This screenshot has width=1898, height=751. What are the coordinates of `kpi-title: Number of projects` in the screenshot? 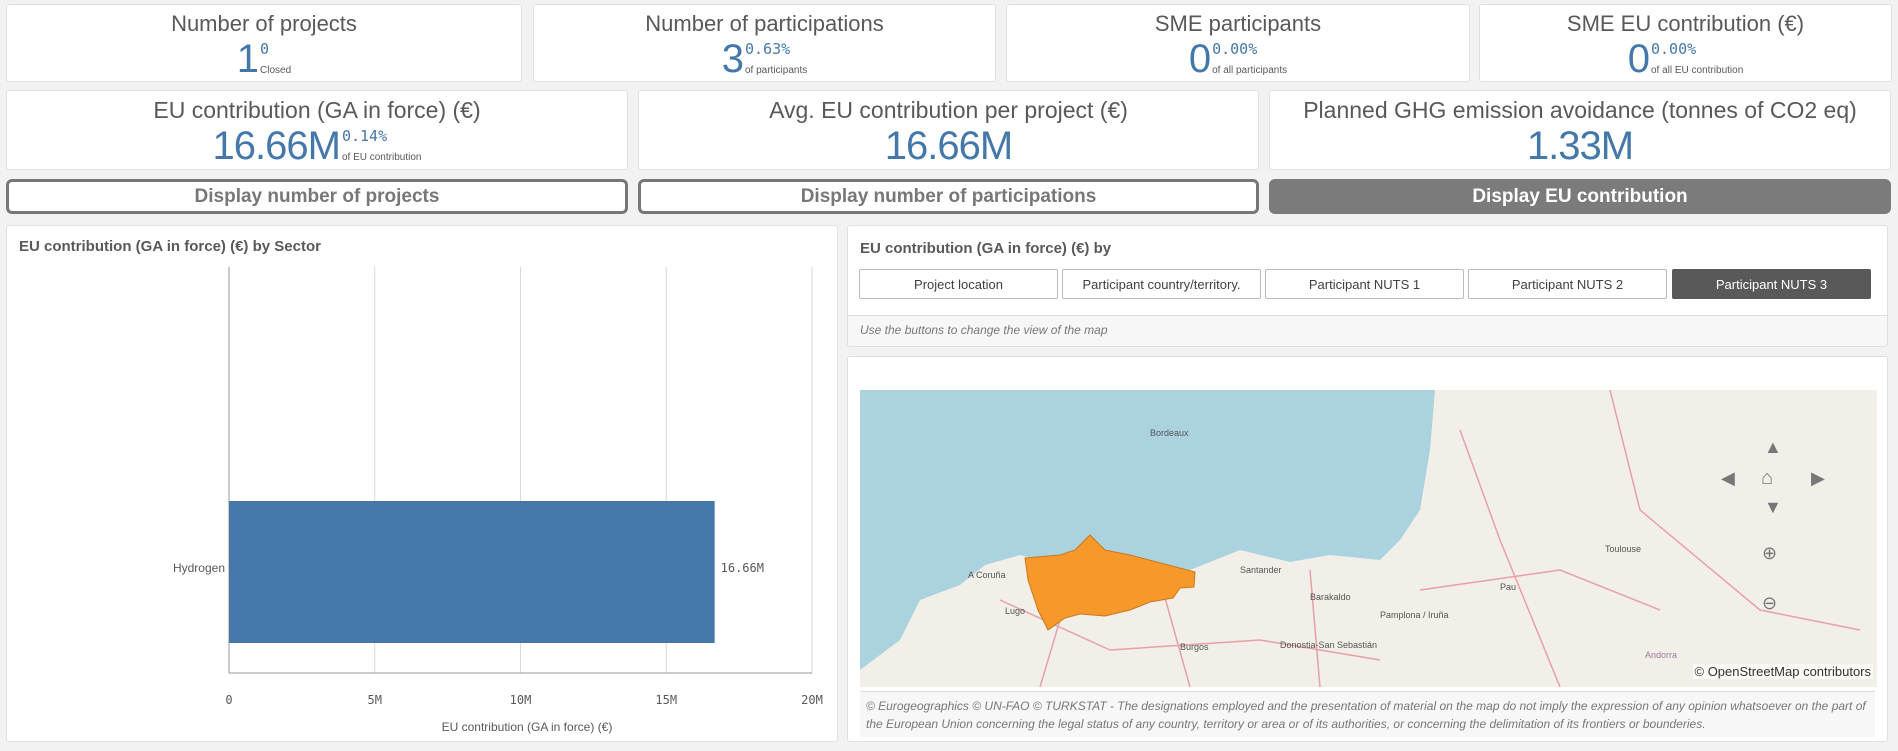 It's located at (264, 23).